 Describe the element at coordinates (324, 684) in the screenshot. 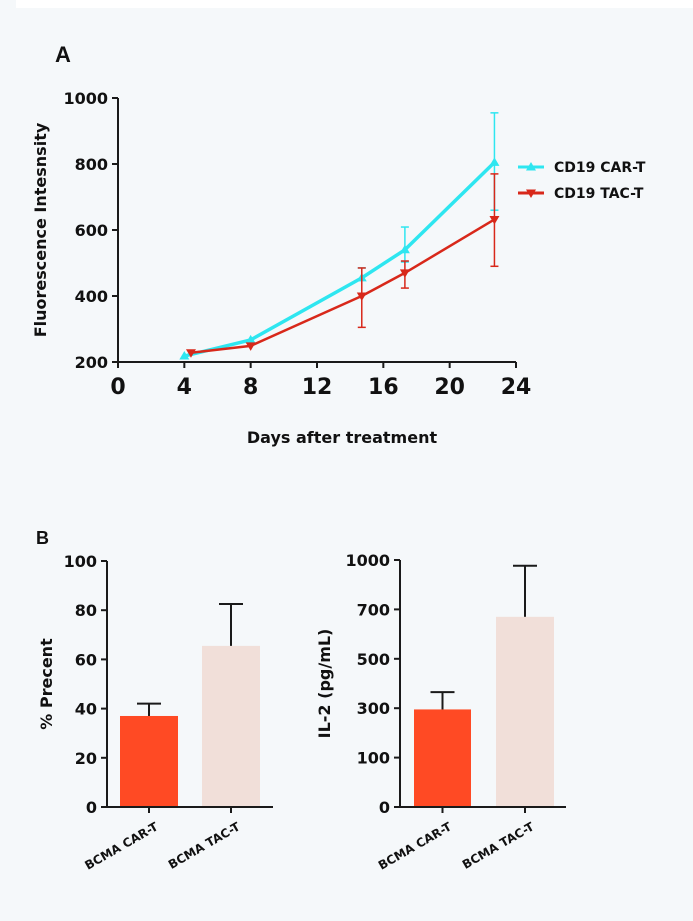

I see `y-axis-title: IL-2 (pg/mL)` at that location.